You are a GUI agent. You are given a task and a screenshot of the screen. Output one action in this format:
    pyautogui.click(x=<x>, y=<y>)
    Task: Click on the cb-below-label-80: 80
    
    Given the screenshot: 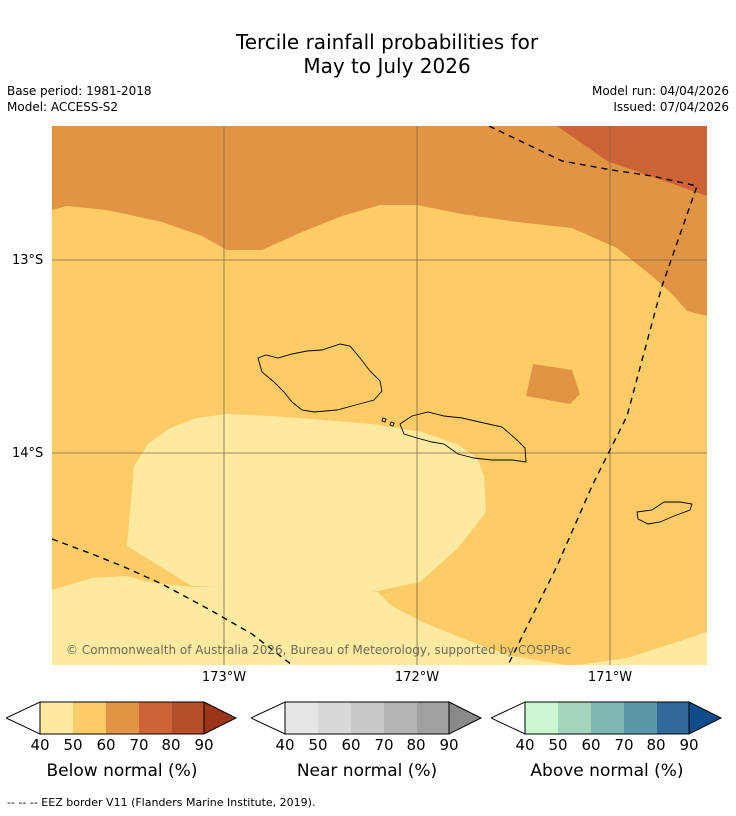 What is the action you would take?
    pyautogui.click(x=171, y=745)
    